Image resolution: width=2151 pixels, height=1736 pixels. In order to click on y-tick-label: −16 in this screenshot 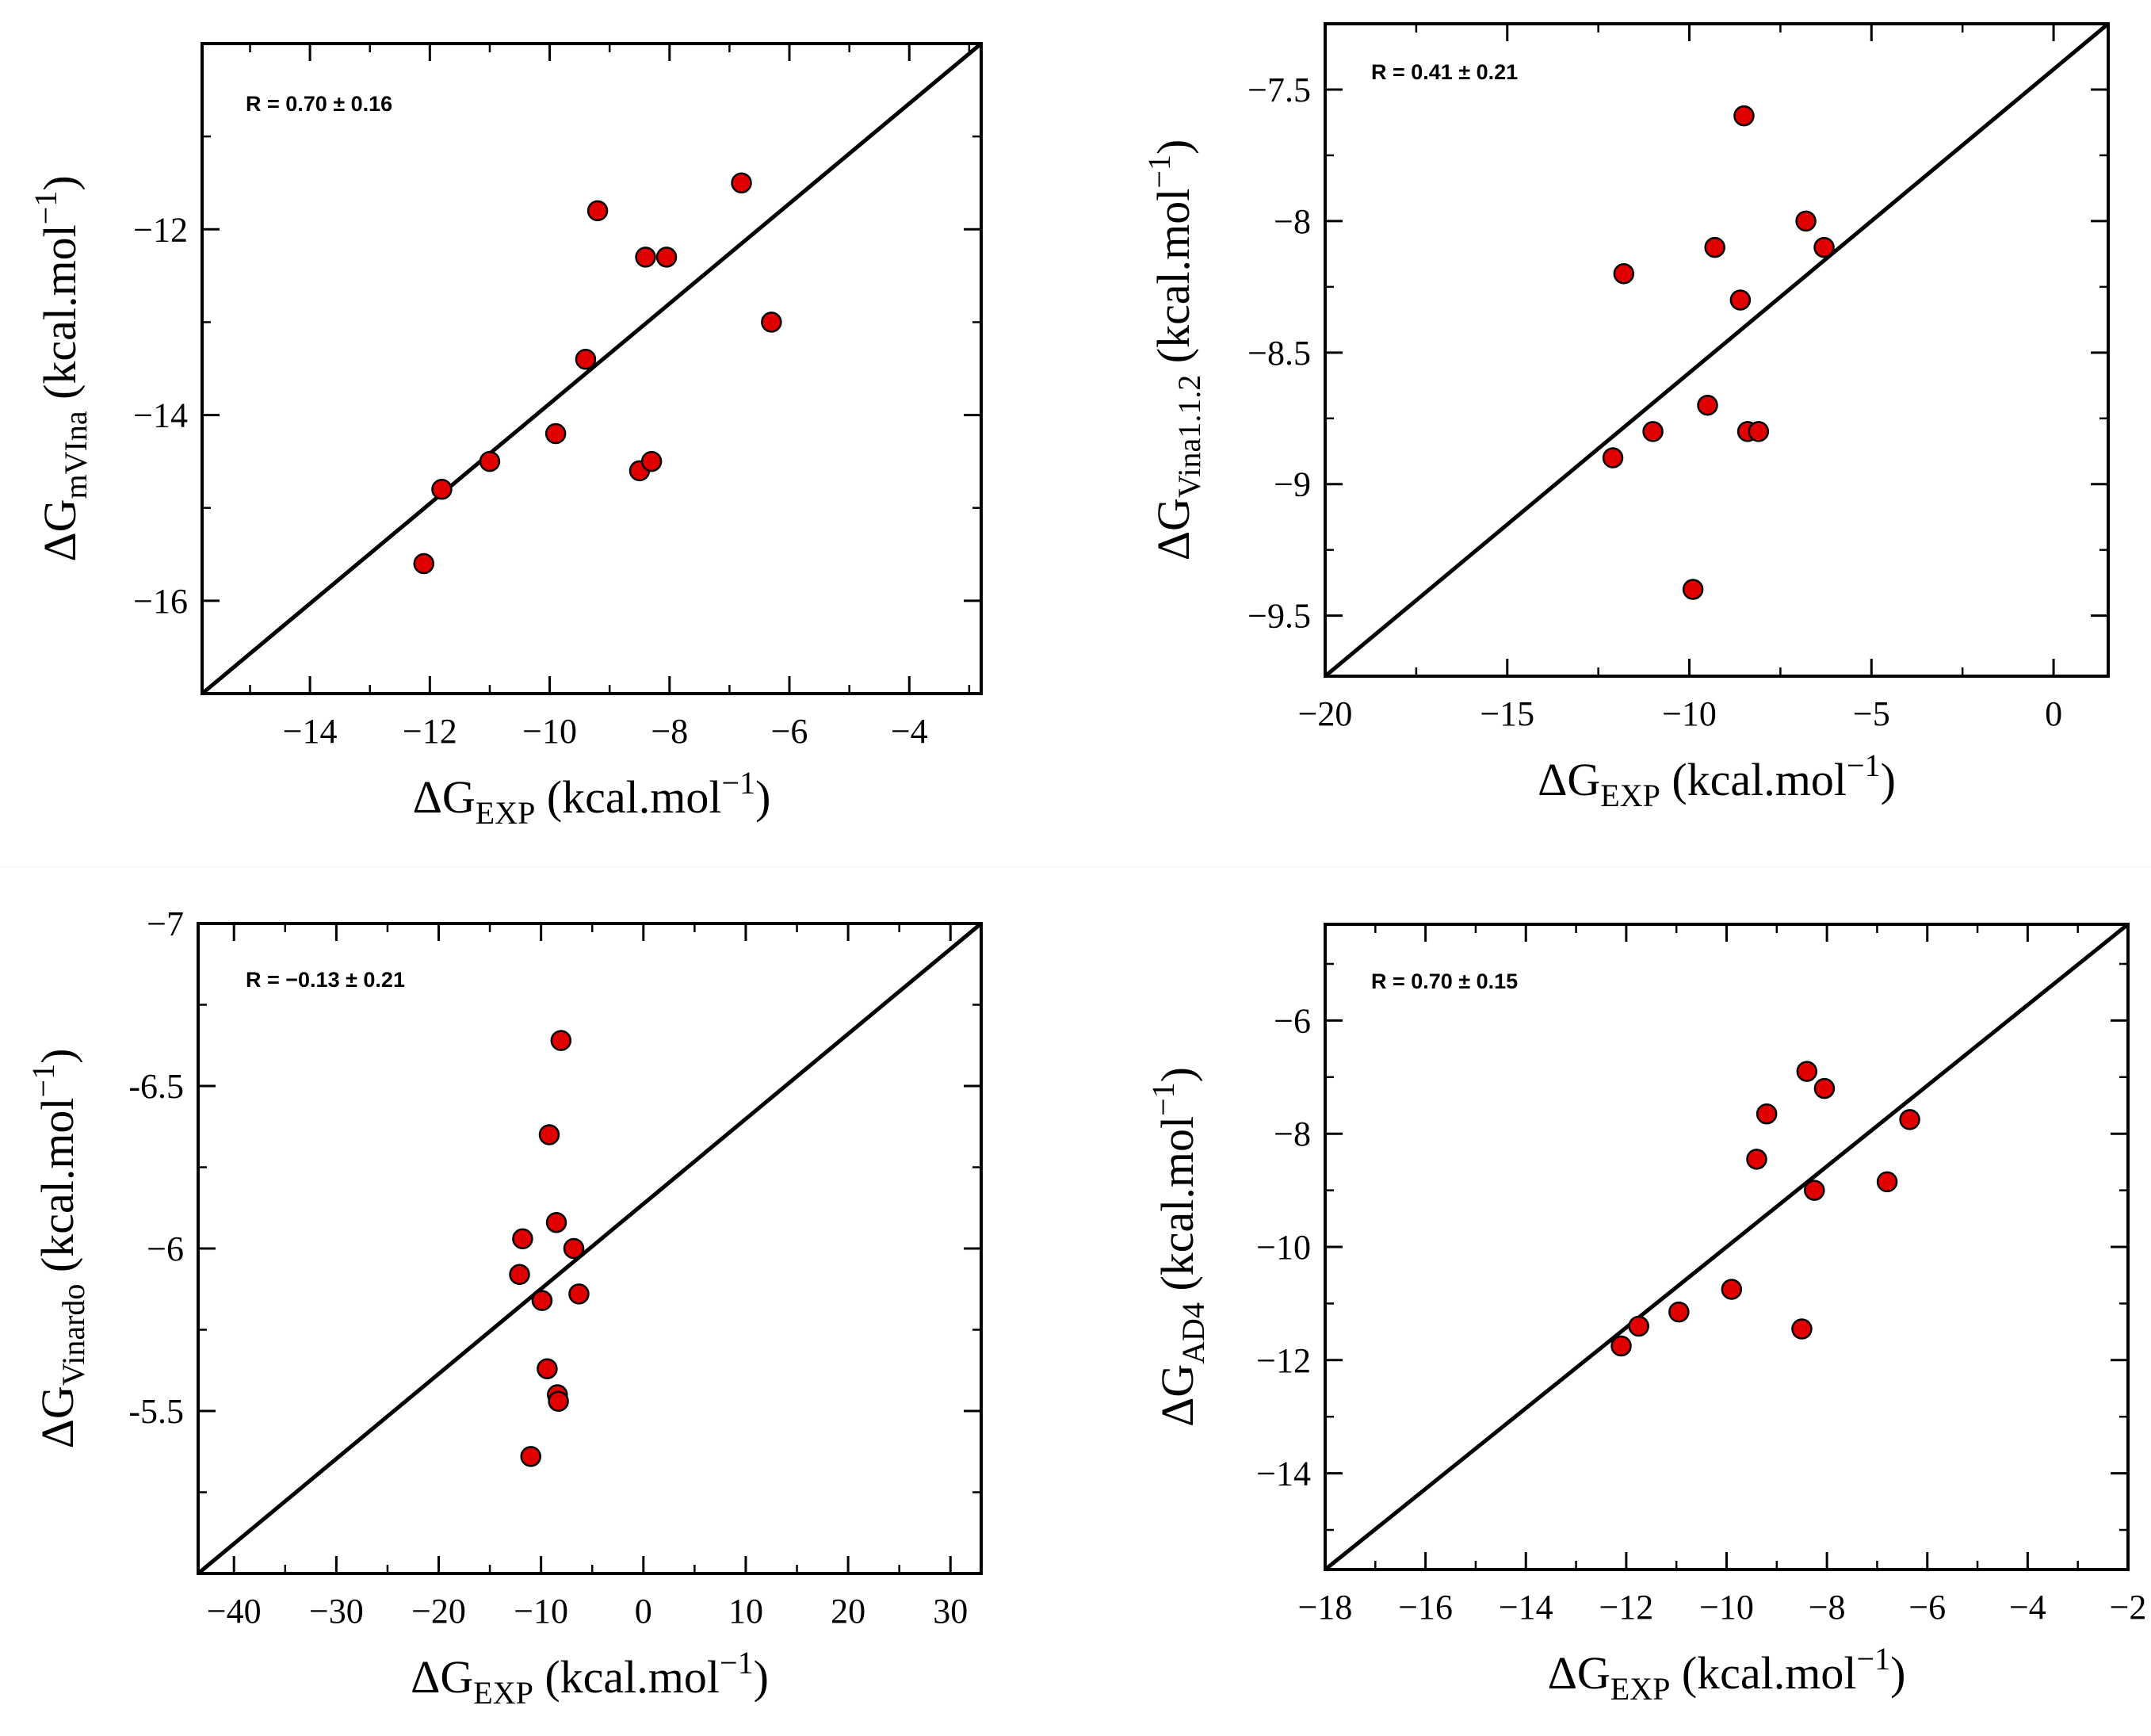, I will do `click(160, 601)`.